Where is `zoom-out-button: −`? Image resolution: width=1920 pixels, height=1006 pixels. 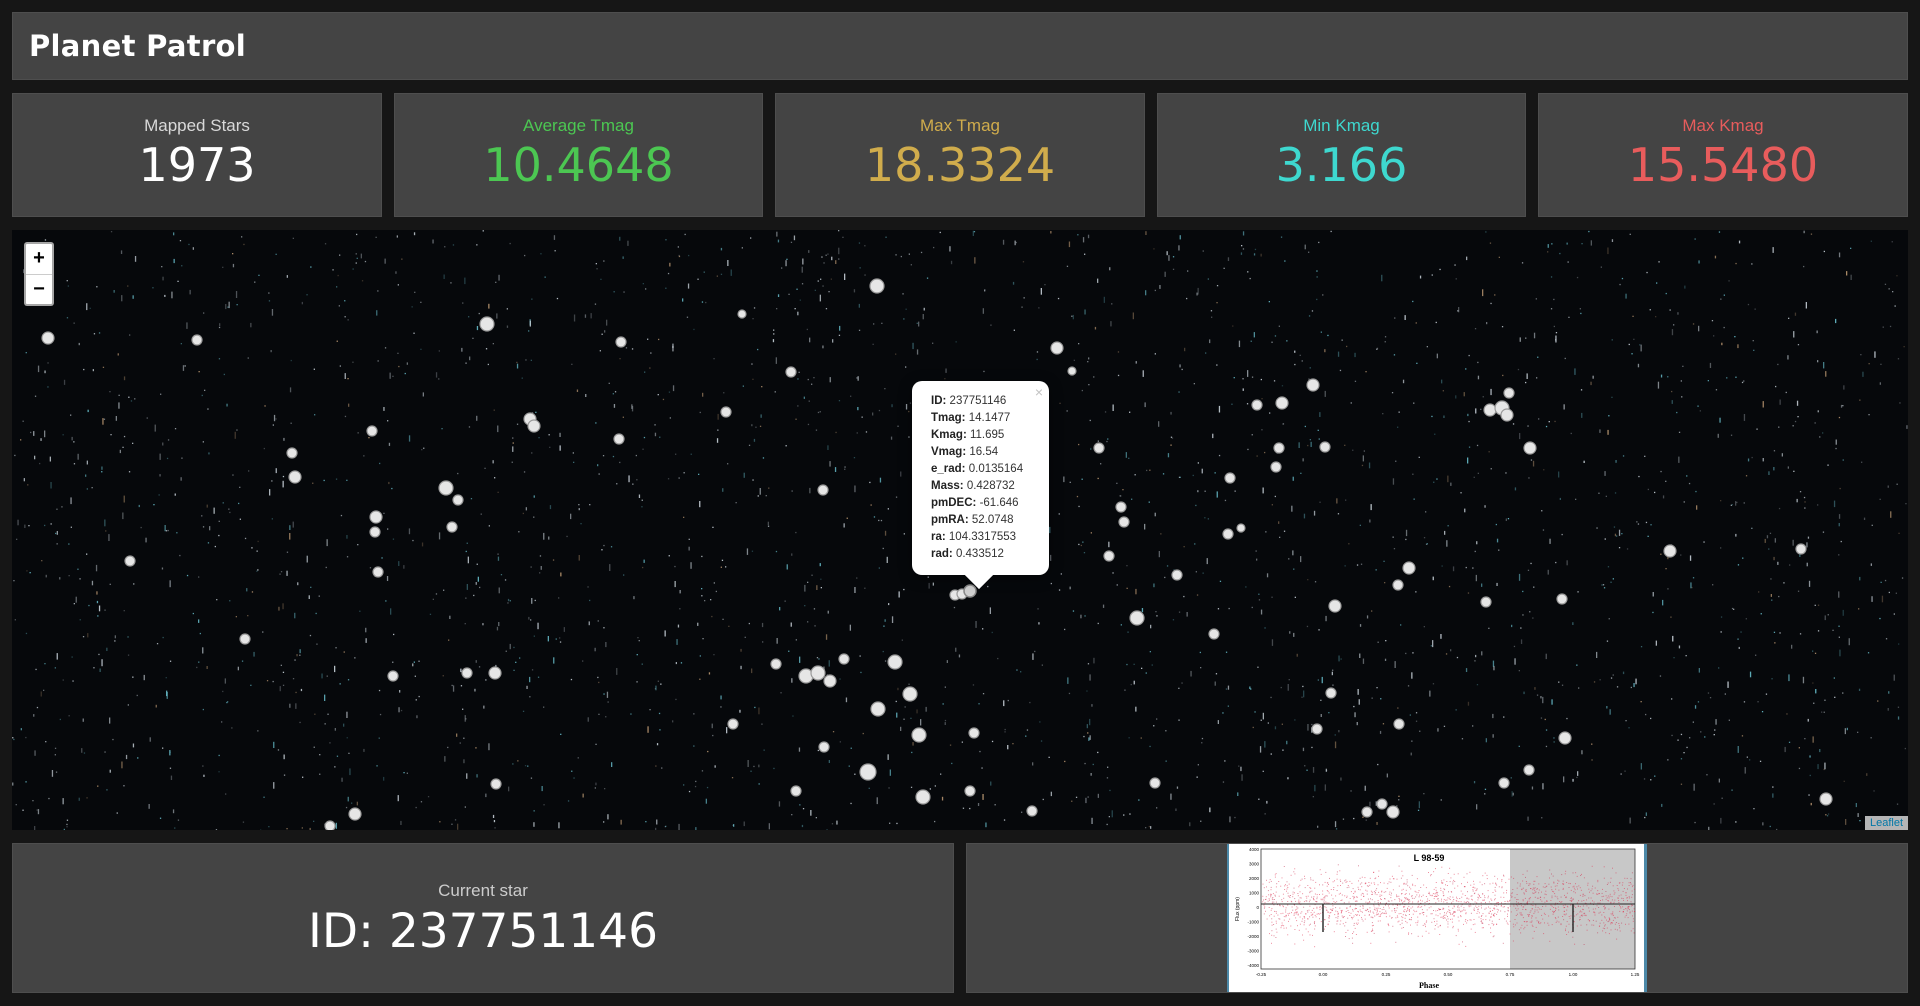 zoom-out-button: − is located at coordinates (39, 289).